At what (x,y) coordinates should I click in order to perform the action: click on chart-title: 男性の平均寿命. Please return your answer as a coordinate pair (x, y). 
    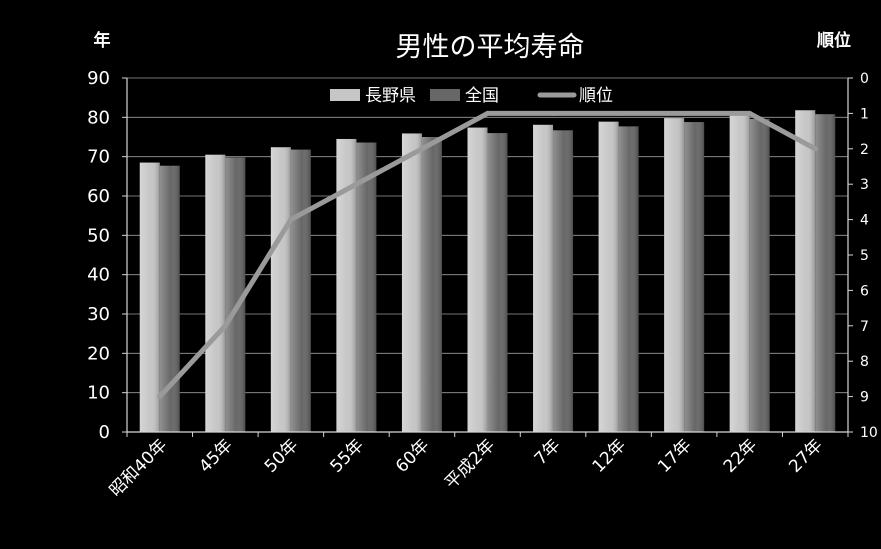
    Looking at the image, I should click on (490, 47).